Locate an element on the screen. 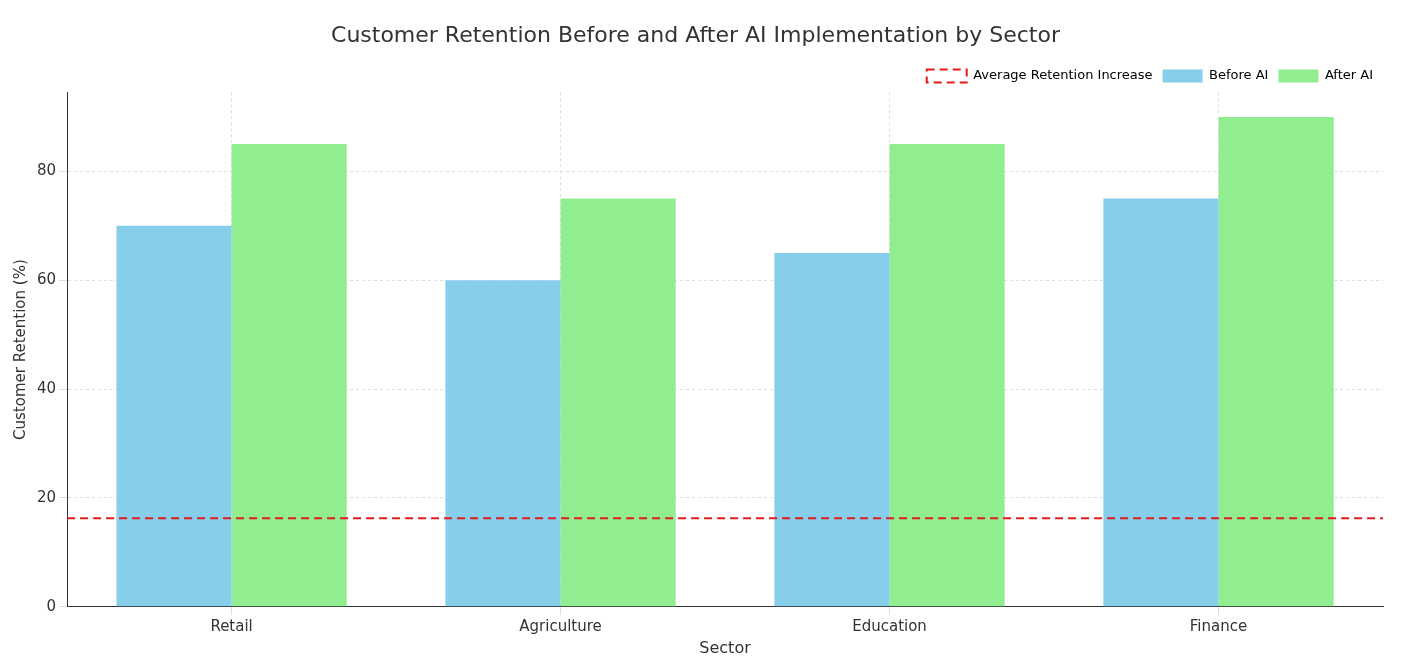 The image size is (1411, 668). y-tick-label: 80 is located at coordinates (46, 170).